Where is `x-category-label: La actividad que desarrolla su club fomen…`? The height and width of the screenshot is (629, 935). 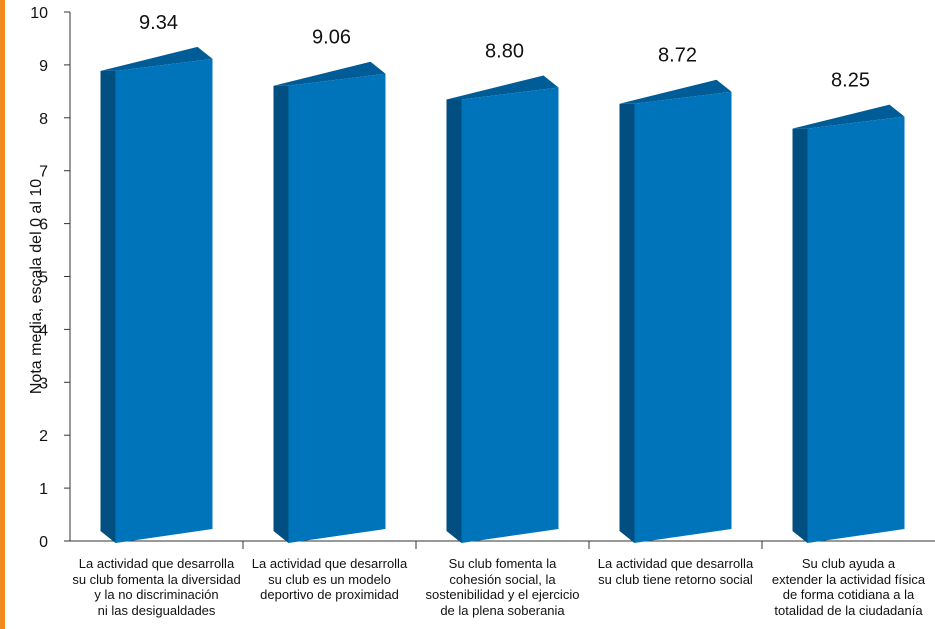 x-category-label: La actividad que desarrolla su club fomen… is located at coordinates (157, 587).